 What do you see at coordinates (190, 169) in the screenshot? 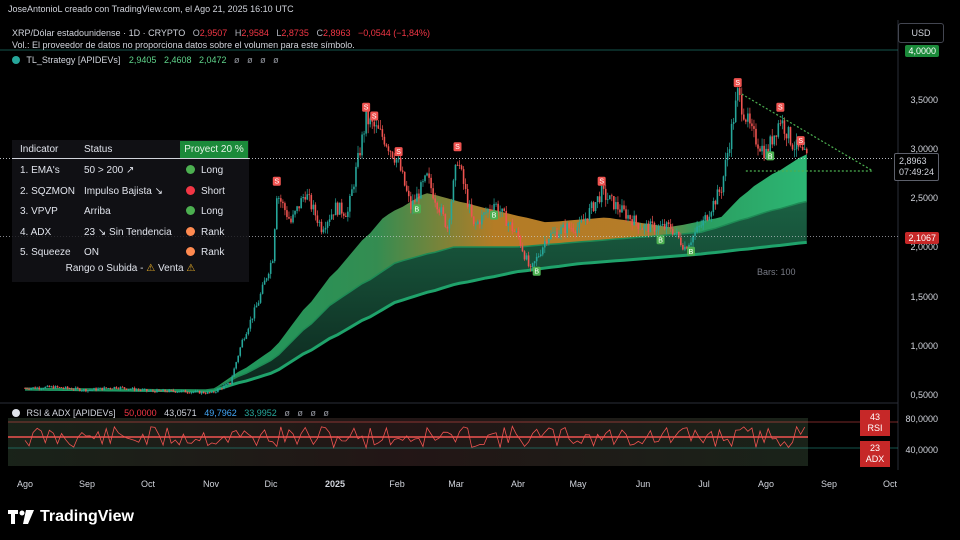
I see `status-dot-icon` at bounding box center [190, 169].